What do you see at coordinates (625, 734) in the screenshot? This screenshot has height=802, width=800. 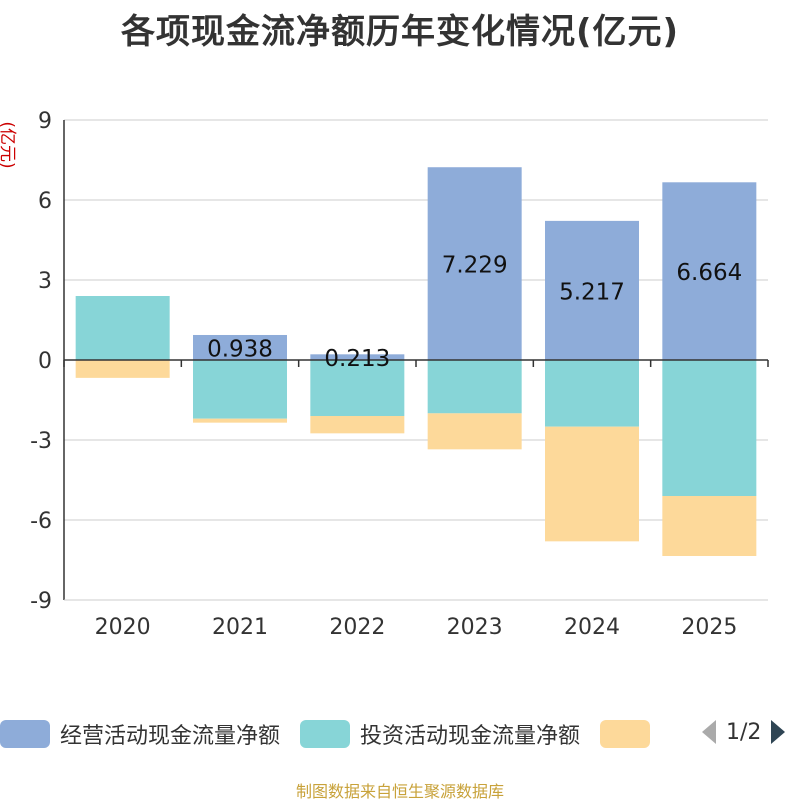 I see `legend-swatch-financing` at bounding box center [625, 734].